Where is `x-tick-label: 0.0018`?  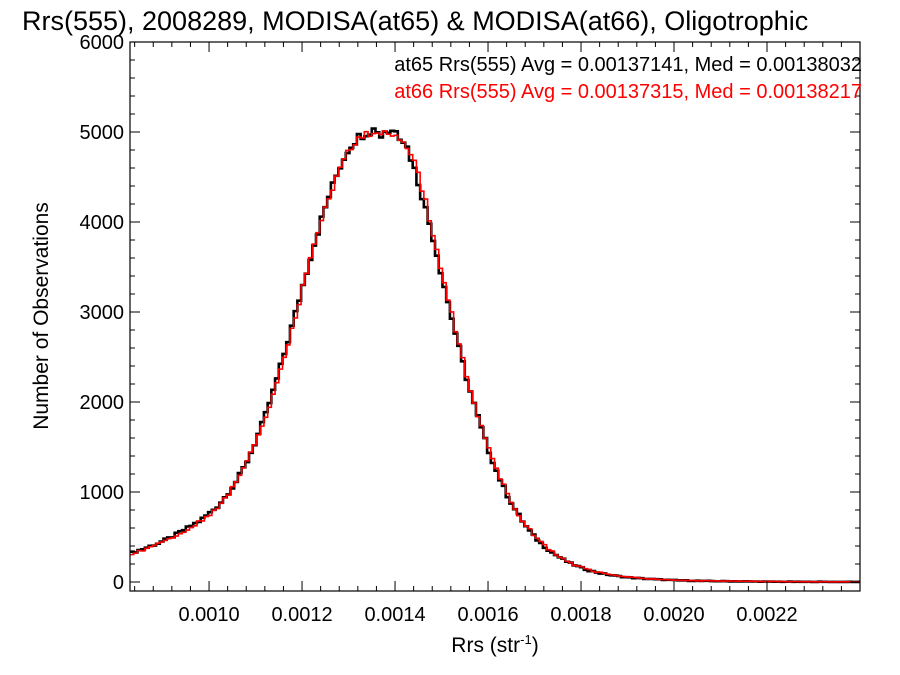 x-tick-label: 0.0018 is located at coordinates (580, 615).